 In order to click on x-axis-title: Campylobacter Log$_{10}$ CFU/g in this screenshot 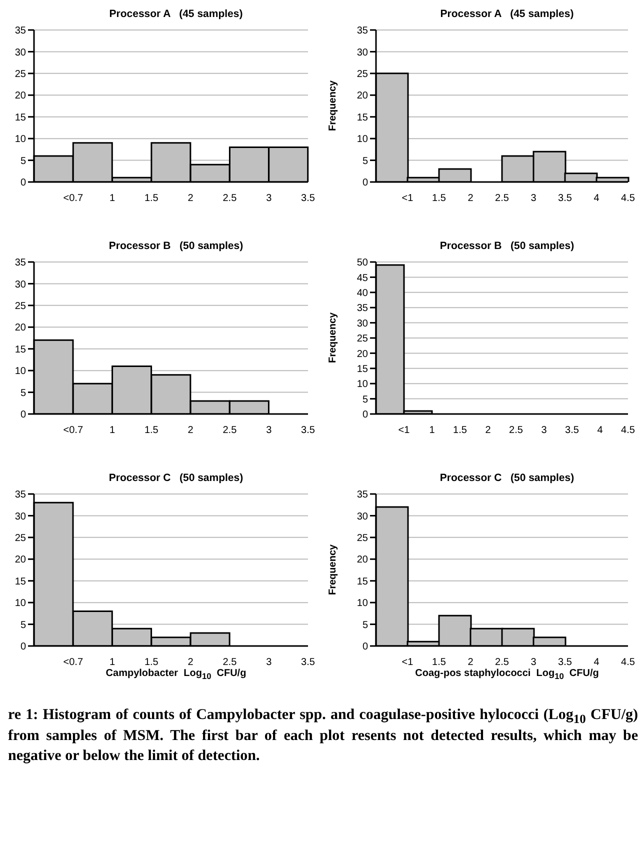, I will do `click(176, 675)`.